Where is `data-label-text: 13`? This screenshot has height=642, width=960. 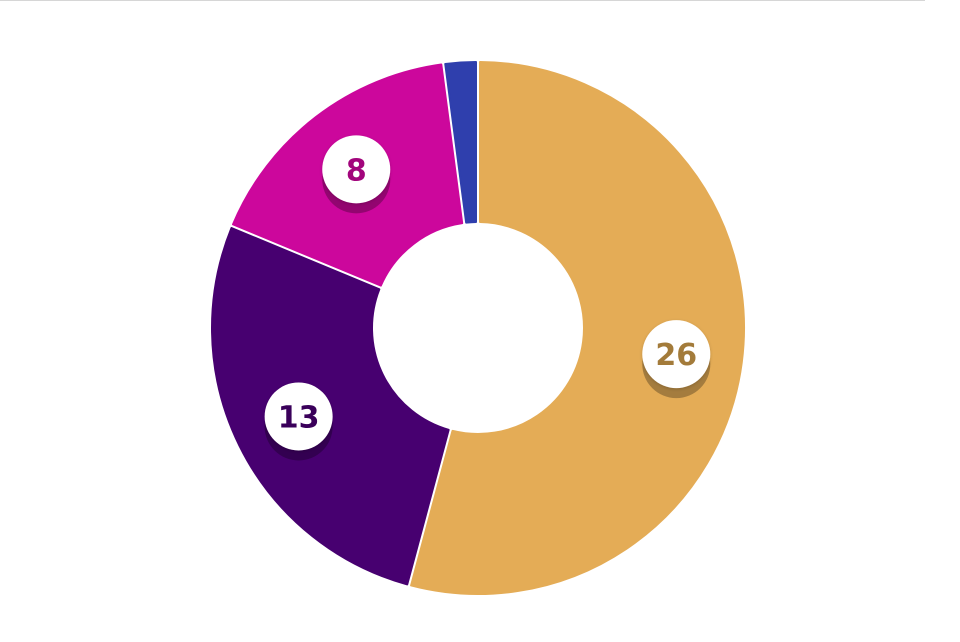 data-label-text: 13 is located at coordinates (299, 417).